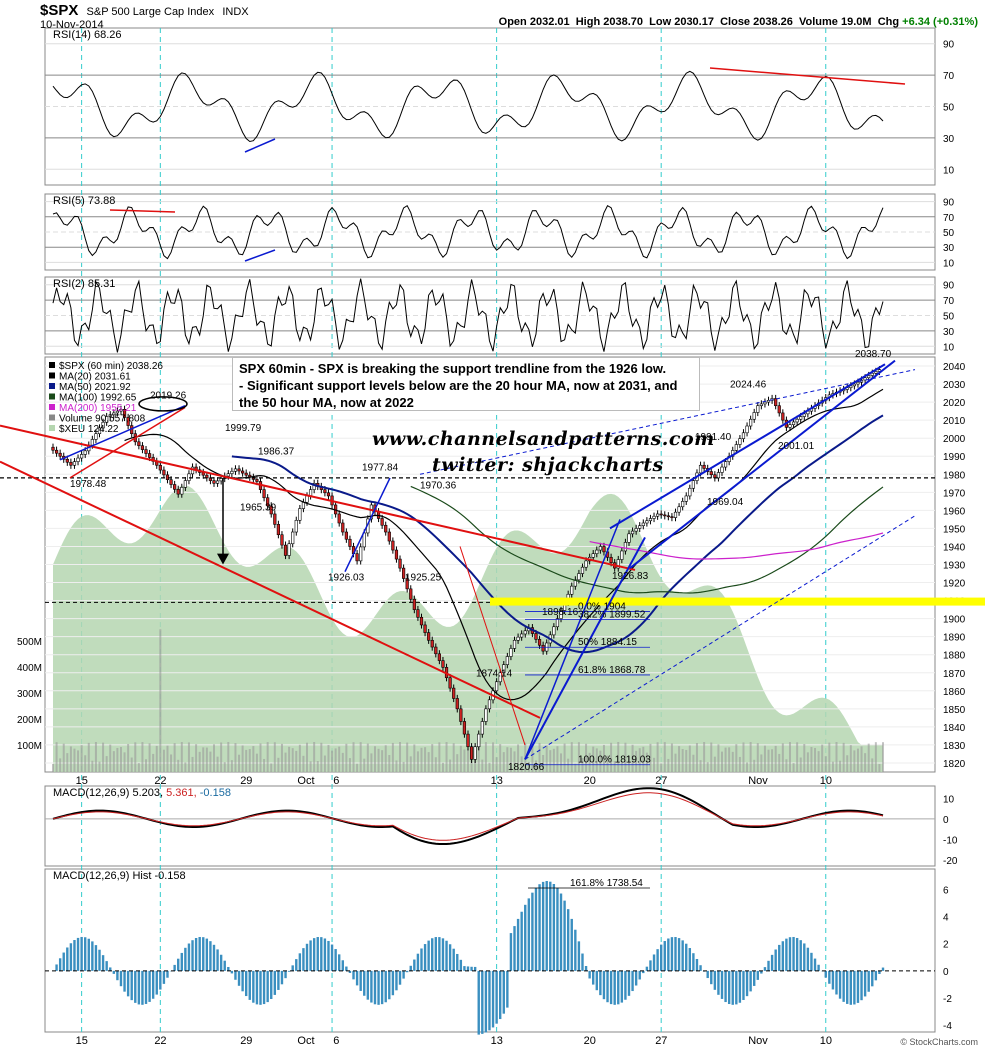 This screenshot has width=990, height=1051. I want to click on rsi2-ytick-10: 10, so click(949, 347).